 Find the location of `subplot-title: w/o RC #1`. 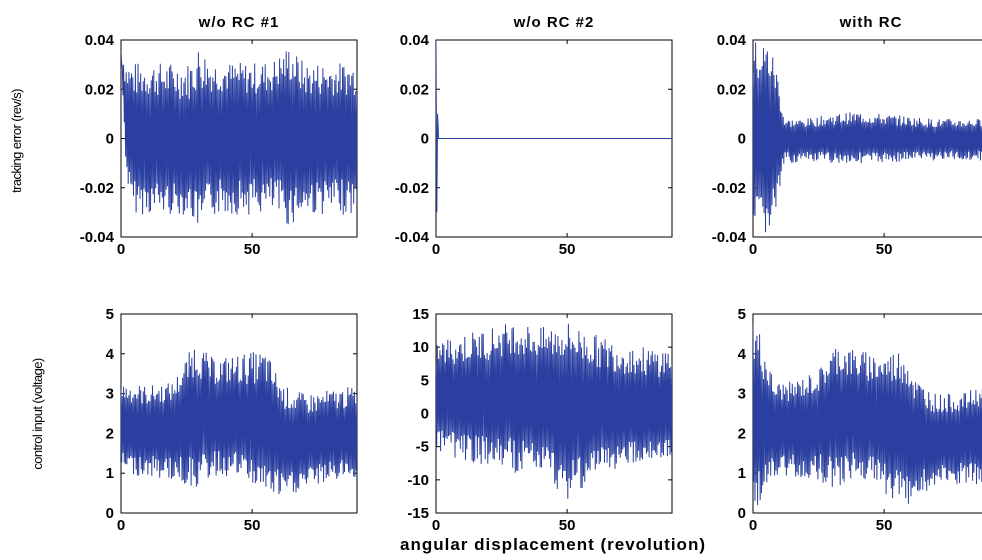

subplot-title: w/o RC #1 is located at coordinates (239, 22).